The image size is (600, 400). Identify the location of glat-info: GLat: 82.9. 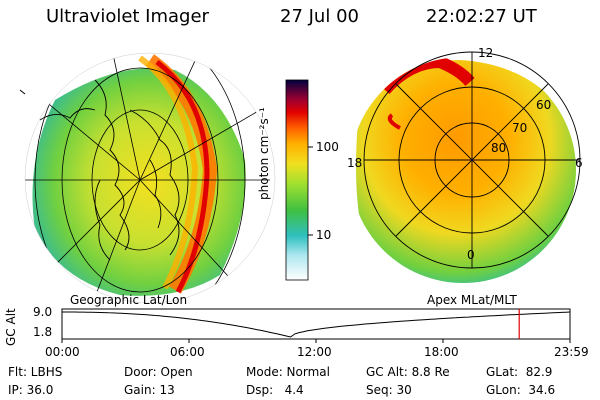
(519, 372).